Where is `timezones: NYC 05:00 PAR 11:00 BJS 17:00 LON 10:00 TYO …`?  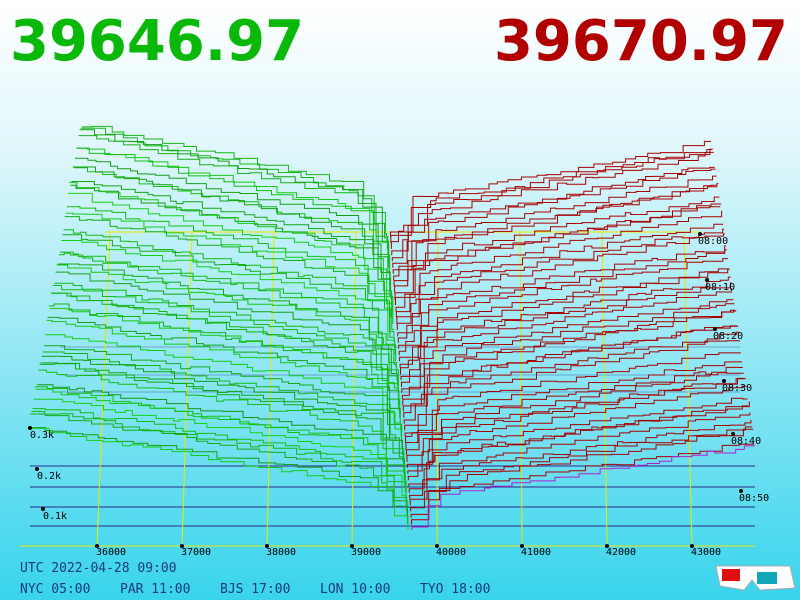 timezones: NYC 05:00 PAR 11:00 BJS 17:00 LON 10:00 TYO … is located at coordinates (255, 589).